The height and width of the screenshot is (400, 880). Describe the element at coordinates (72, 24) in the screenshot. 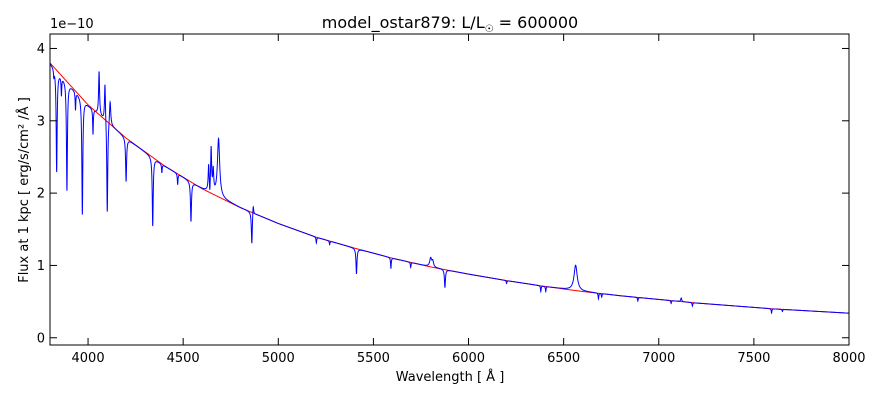

I see `y-offset-label: 1e−10` at that location.